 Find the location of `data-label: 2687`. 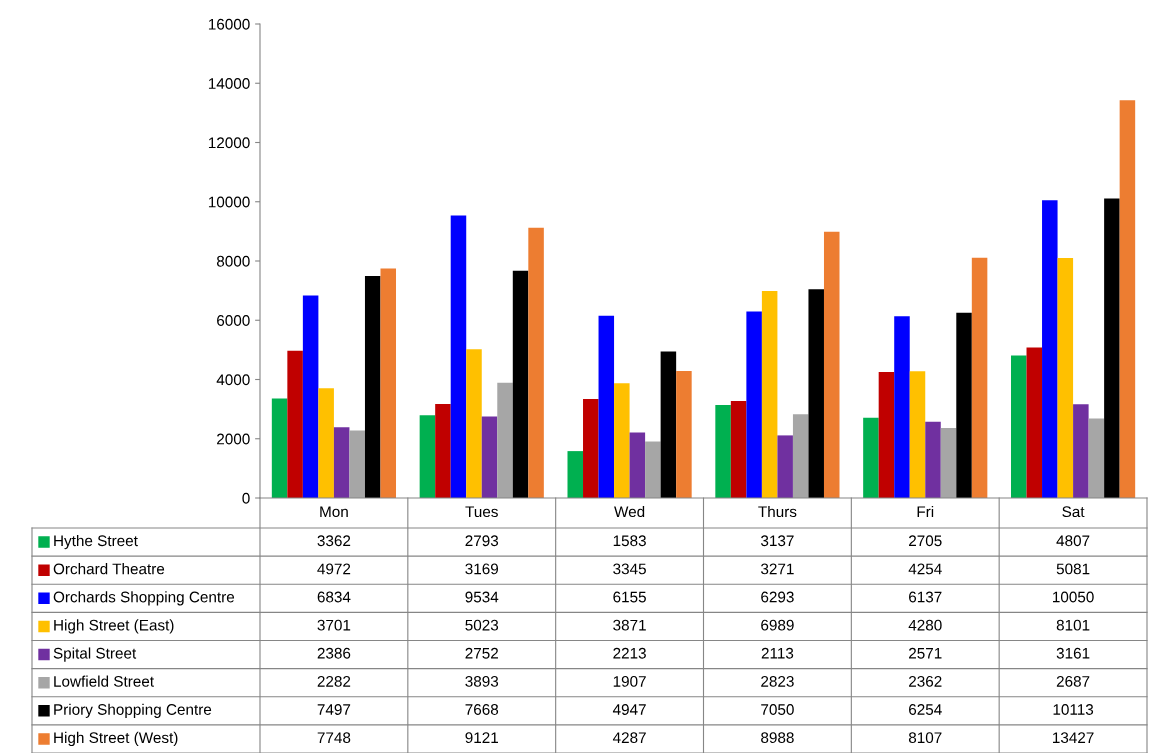

data-label: 2687 is located at coordinates (1073, 681).